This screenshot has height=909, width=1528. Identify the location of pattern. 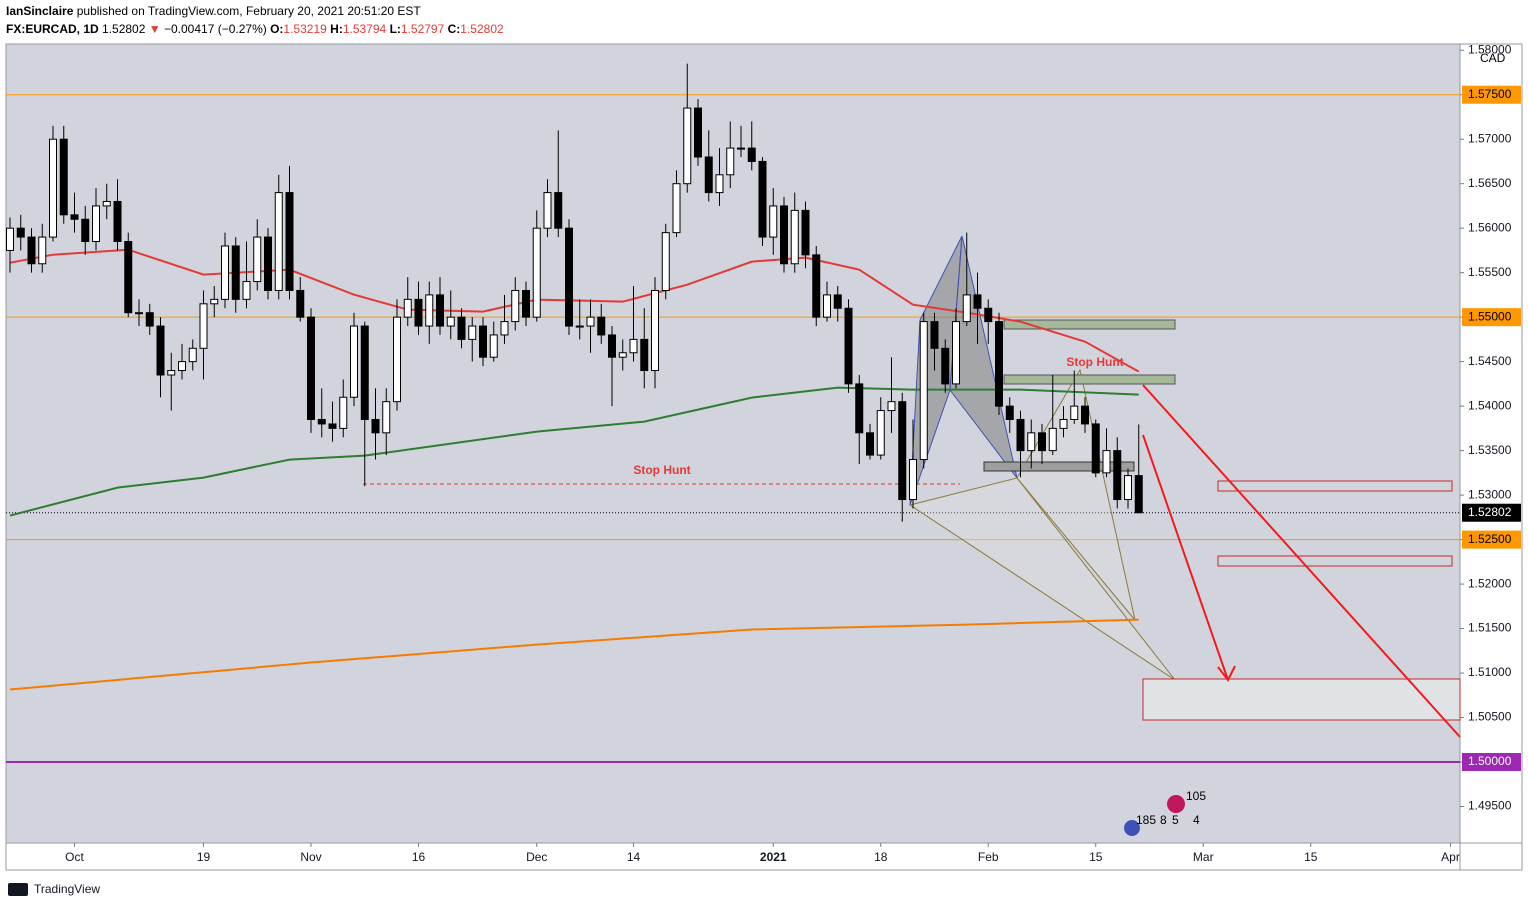
(1076, 494).